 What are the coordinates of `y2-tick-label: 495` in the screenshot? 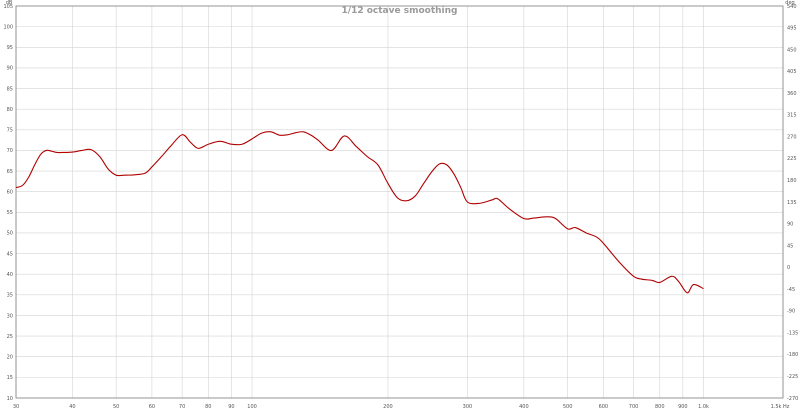 It's located at (792, 29).